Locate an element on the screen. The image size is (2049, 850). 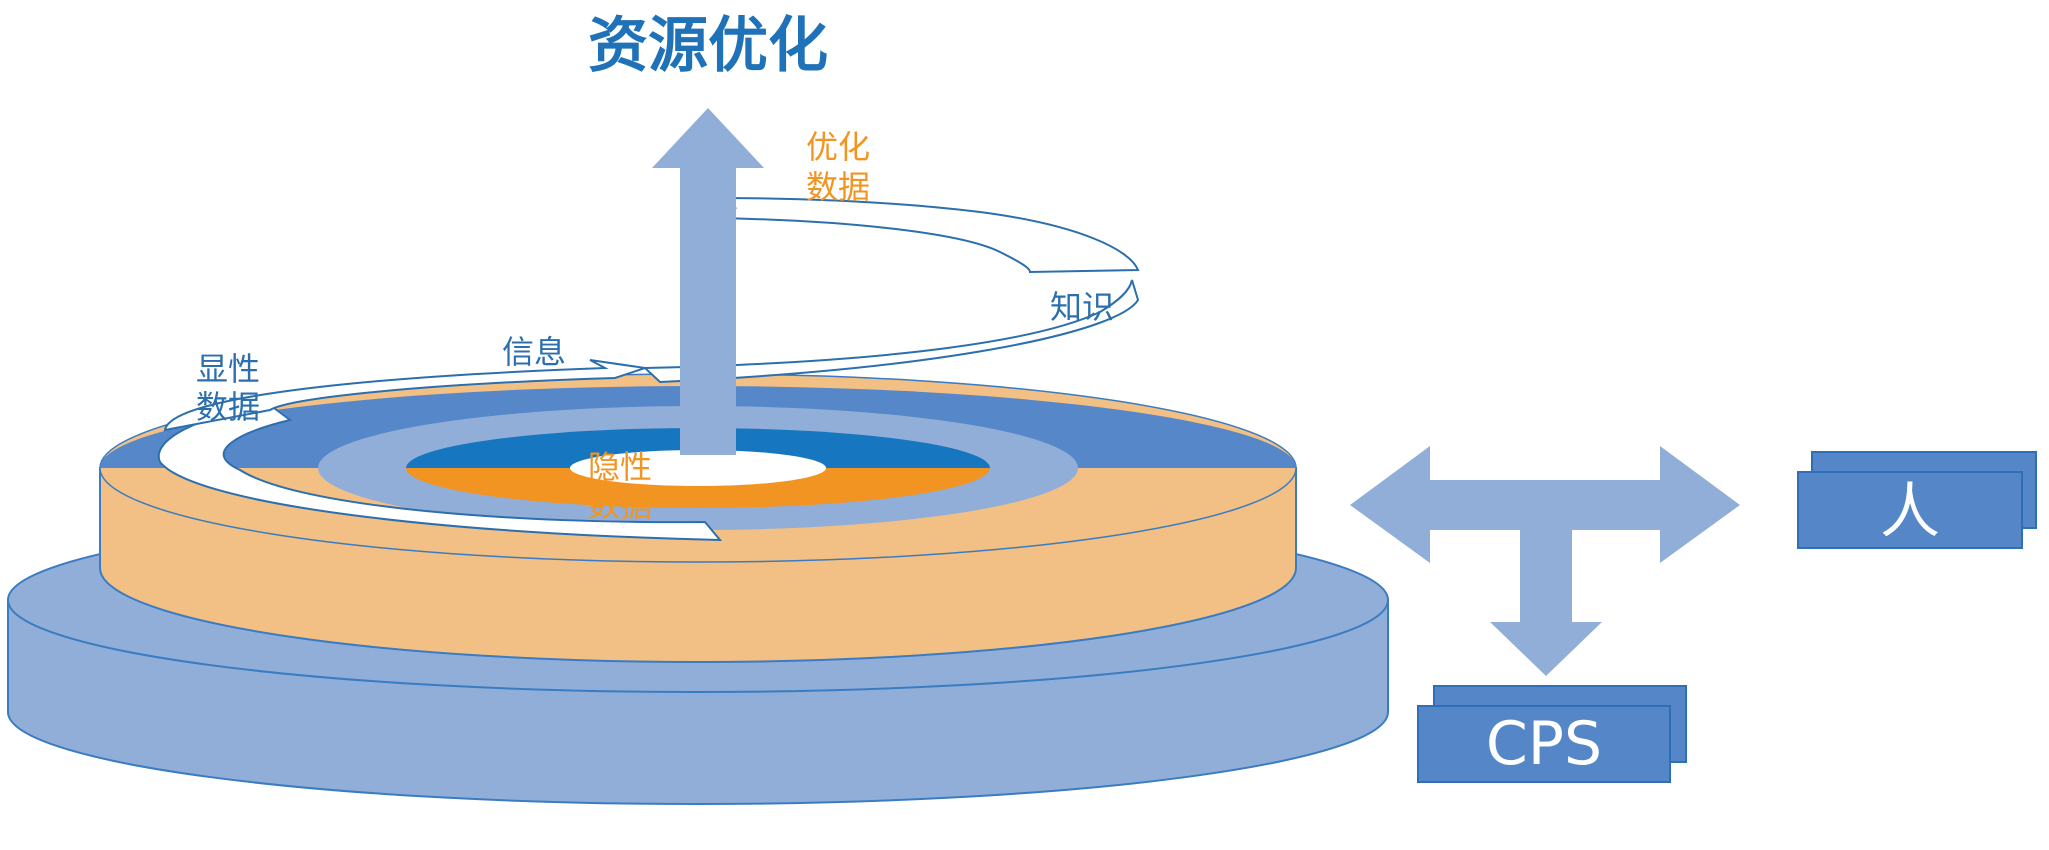
explicit-data-label-line1: 显性 is located at coordinates (228, 369).